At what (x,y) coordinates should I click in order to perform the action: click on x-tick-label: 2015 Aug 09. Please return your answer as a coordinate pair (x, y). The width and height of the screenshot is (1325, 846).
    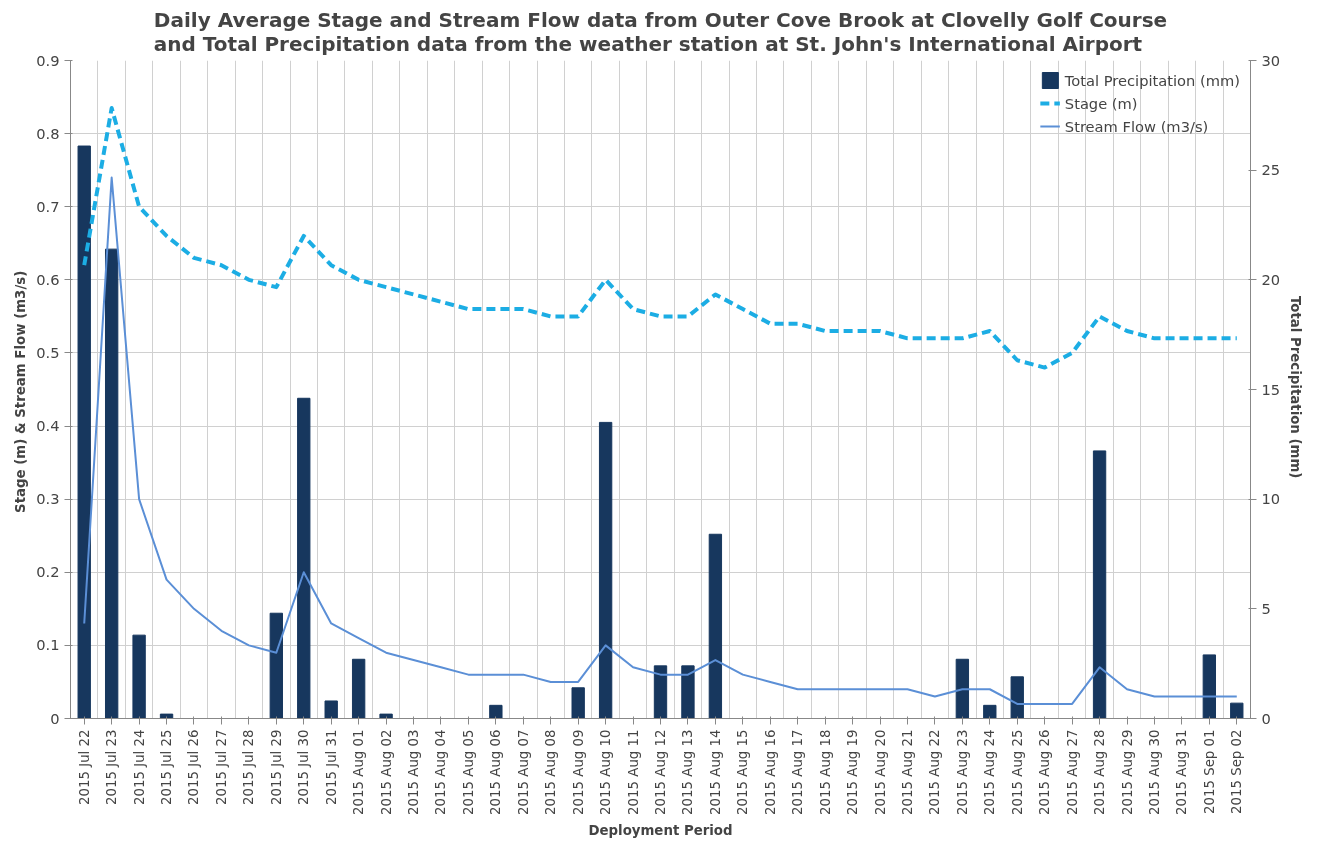
    Looking at the image, I should click on (578, 772).